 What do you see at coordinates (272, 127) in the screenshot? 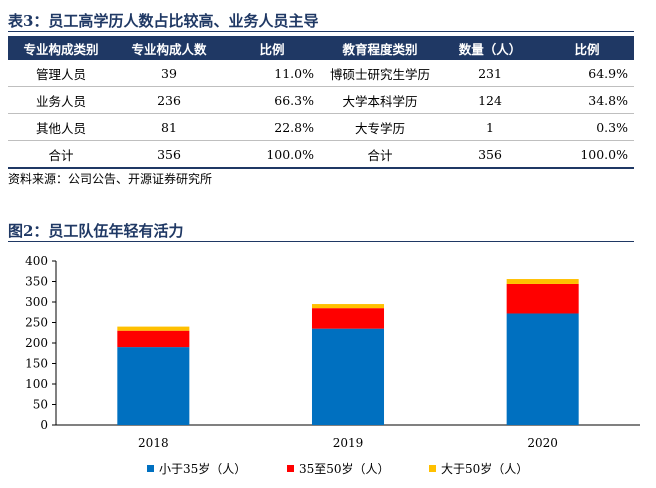
I see `table-cell: 22.8%` at bounding box center [272, 127].